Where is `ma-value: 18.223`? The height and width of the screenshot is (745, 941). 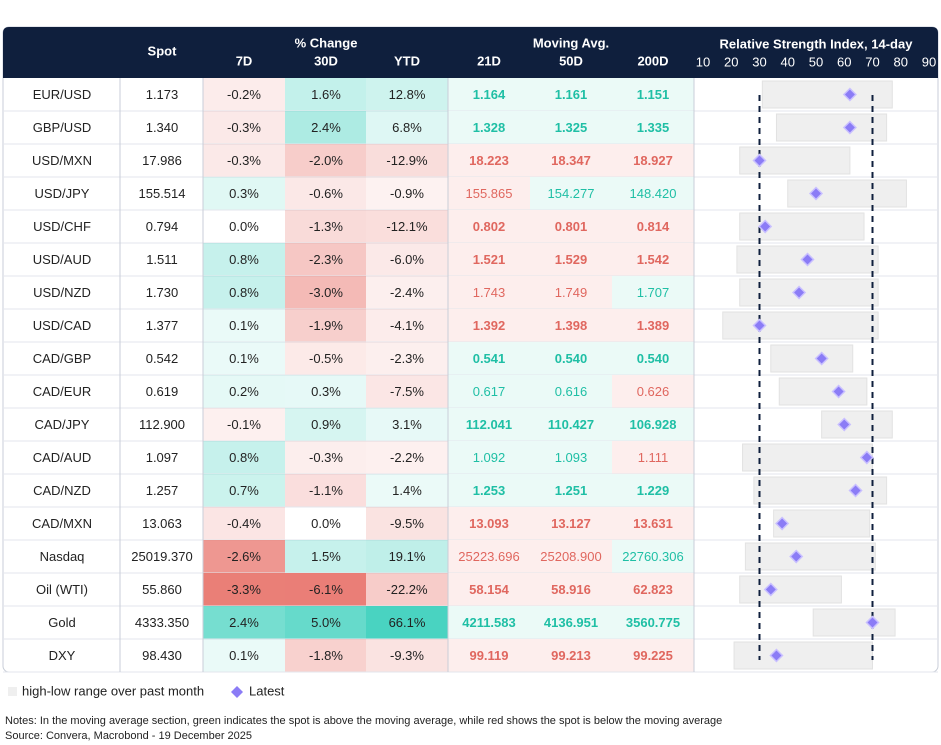
ma-value: 18.223 is located at coordinates (489, 160).